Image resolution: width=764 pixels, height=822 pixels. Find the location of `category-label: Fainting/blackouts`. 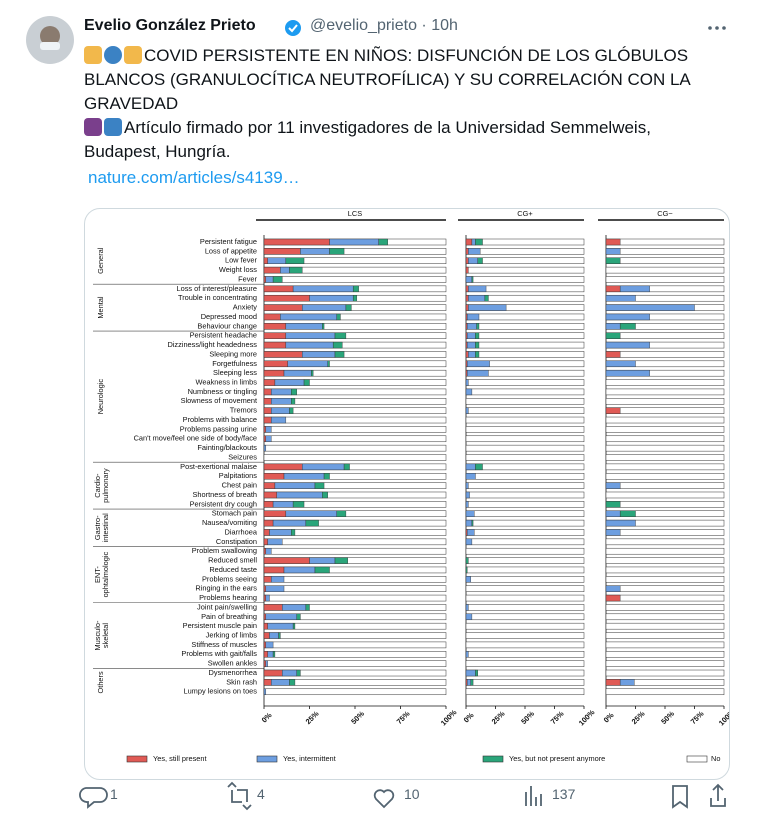

category-label: Fainting/blackouts is located at coordinates (227, 447).